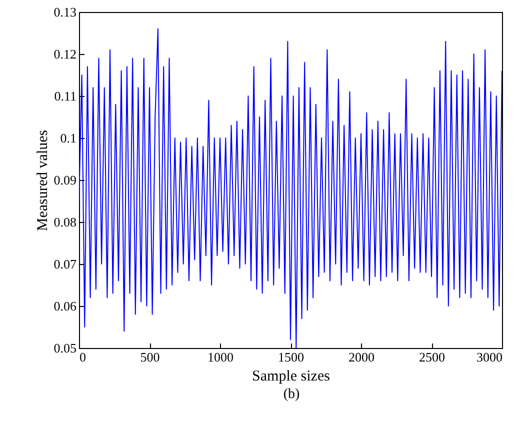 Image resolution: width=523 pixels, height=429 pixels. What do you see at coordinates (65, 12) in the screenshot?
I see `y-tick-label: 0.13` at bounding box center [65, 12].